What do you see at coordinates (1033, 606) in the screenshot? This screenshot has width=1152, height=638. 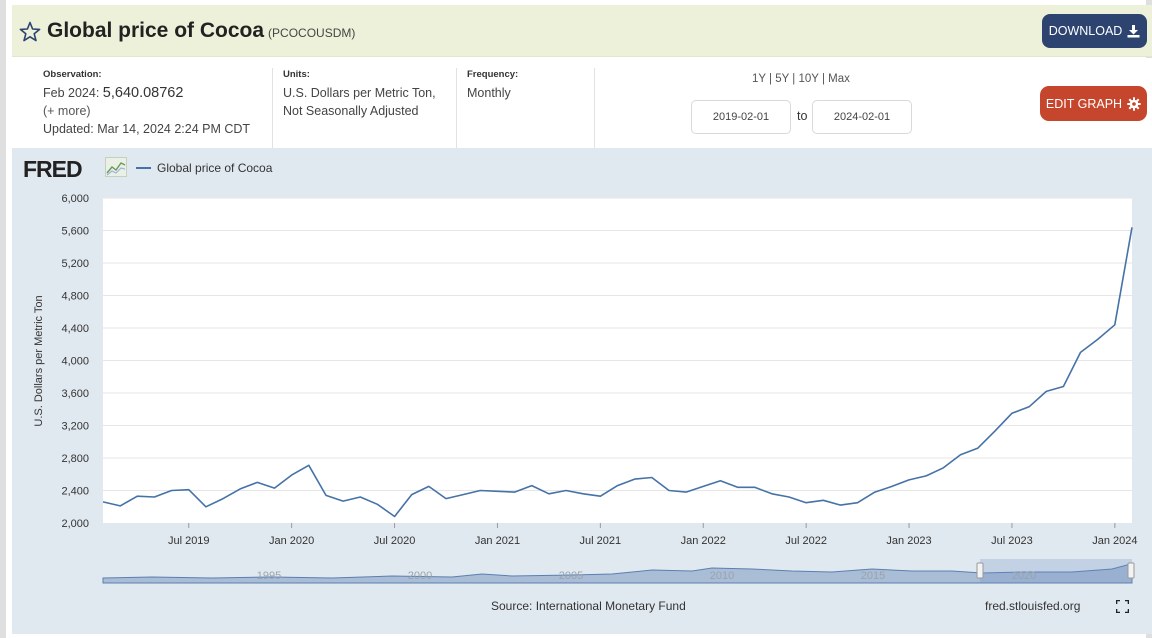 I see `fred-url-link: fred.stlouisfed.org` at bounding box center [1033, 606].